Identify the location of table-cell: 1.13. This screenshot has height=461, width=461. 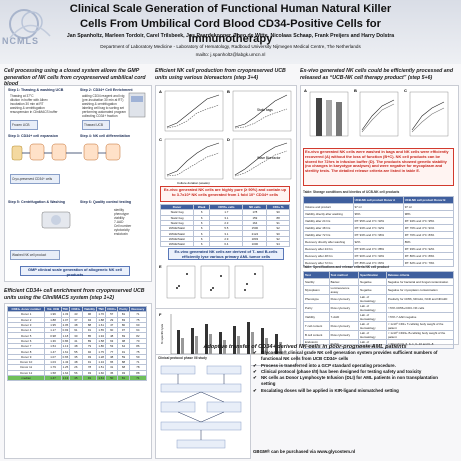
(65, 378).